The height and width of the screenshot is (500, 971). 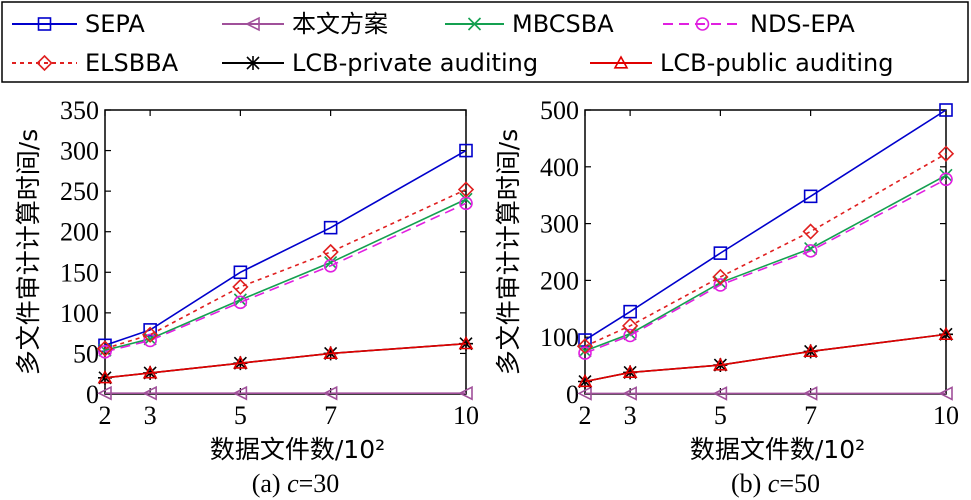 I want to click on legend-entry: ELSBBA, so click(x=95, y=63).